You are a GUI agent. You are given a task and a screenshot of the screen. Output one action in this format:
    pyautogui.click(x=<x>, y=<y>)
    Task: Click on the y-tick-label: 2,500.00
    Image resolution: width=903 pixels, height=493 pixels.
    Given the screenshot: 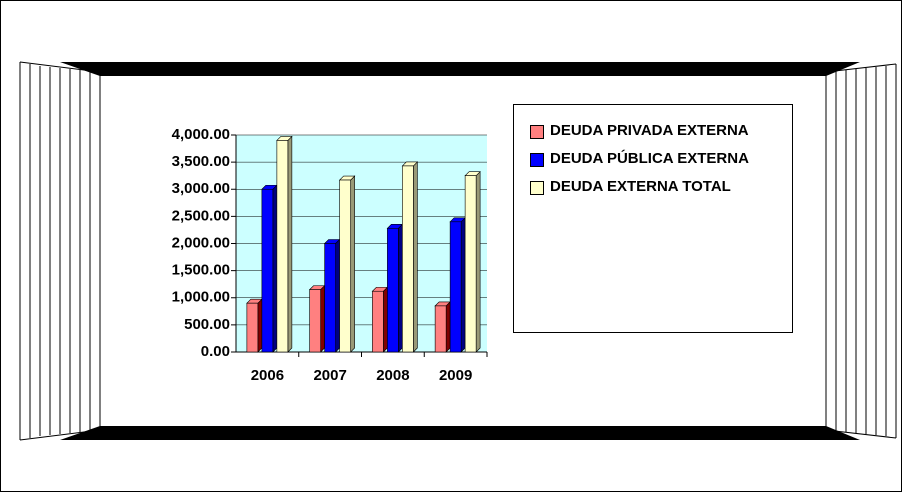 What is the action you would take?
    pyautogui.click(x=201, y=215)
    